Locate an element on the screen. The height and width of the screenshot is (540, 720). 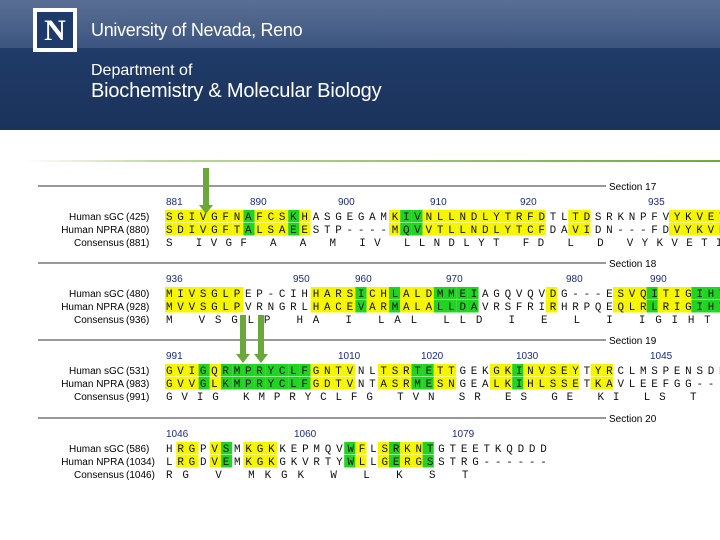
header-divider is located at coordinates (372, 161).